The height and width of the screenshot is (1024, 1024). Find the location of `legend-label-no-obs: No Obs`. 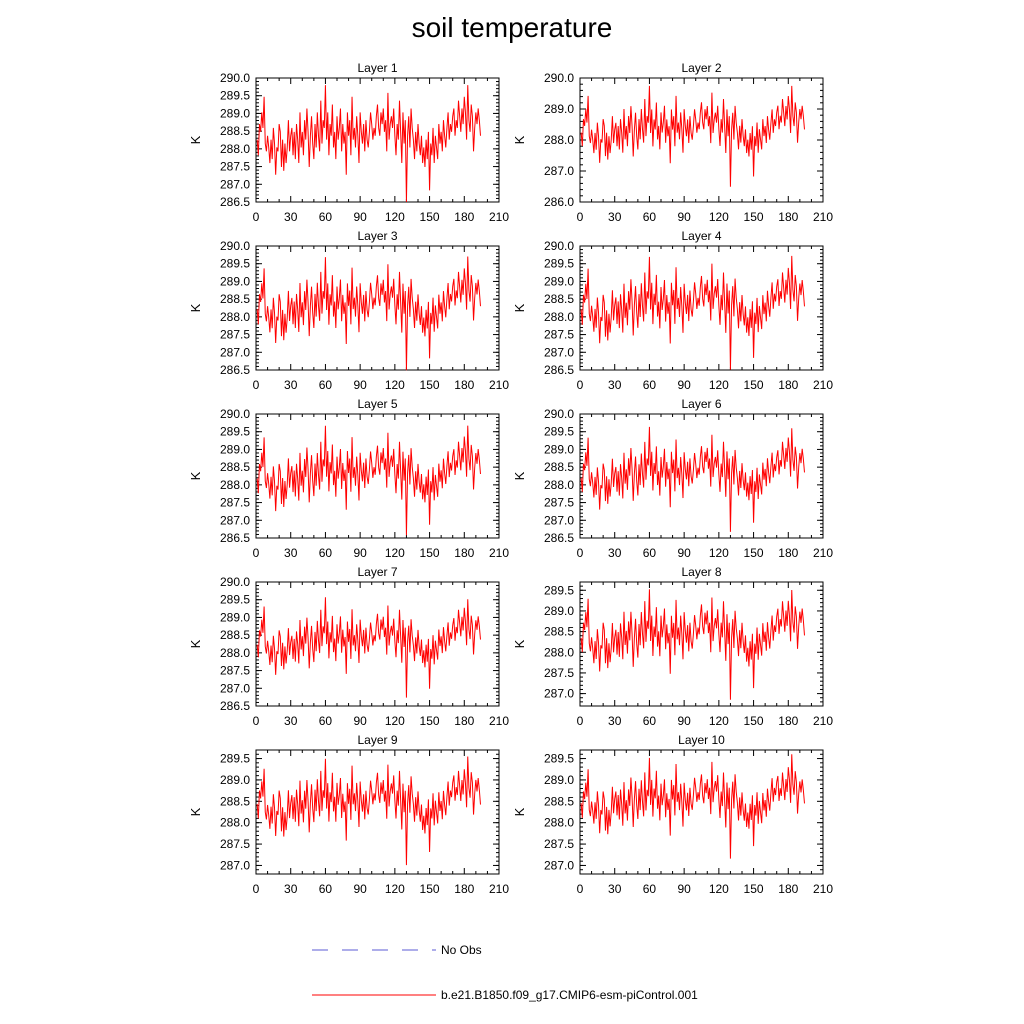

legend-label-no-obs: No Obs is located at coordinates (461, 950).